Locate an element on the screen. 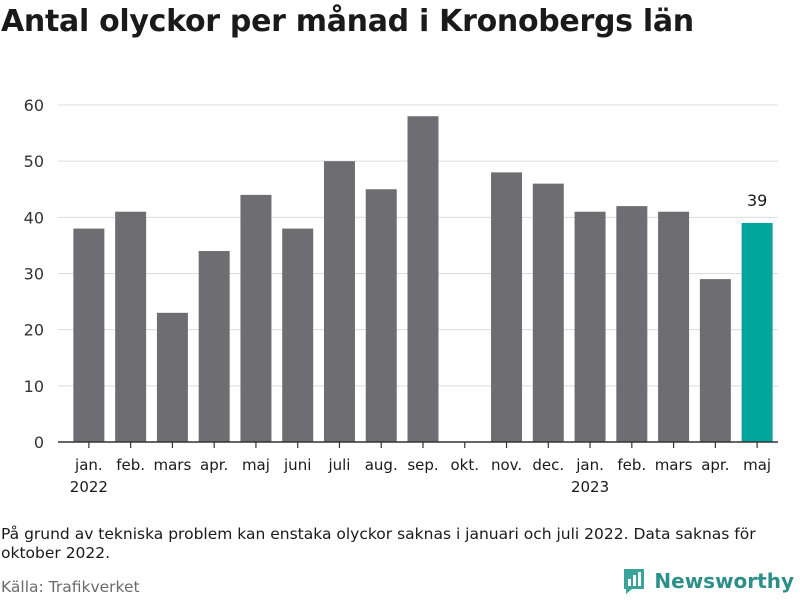 The width and height of the screenshot is (800, 600). chart-title: Antal olyckor per månad i Kronobergs län is located at coordinates (347, 21).